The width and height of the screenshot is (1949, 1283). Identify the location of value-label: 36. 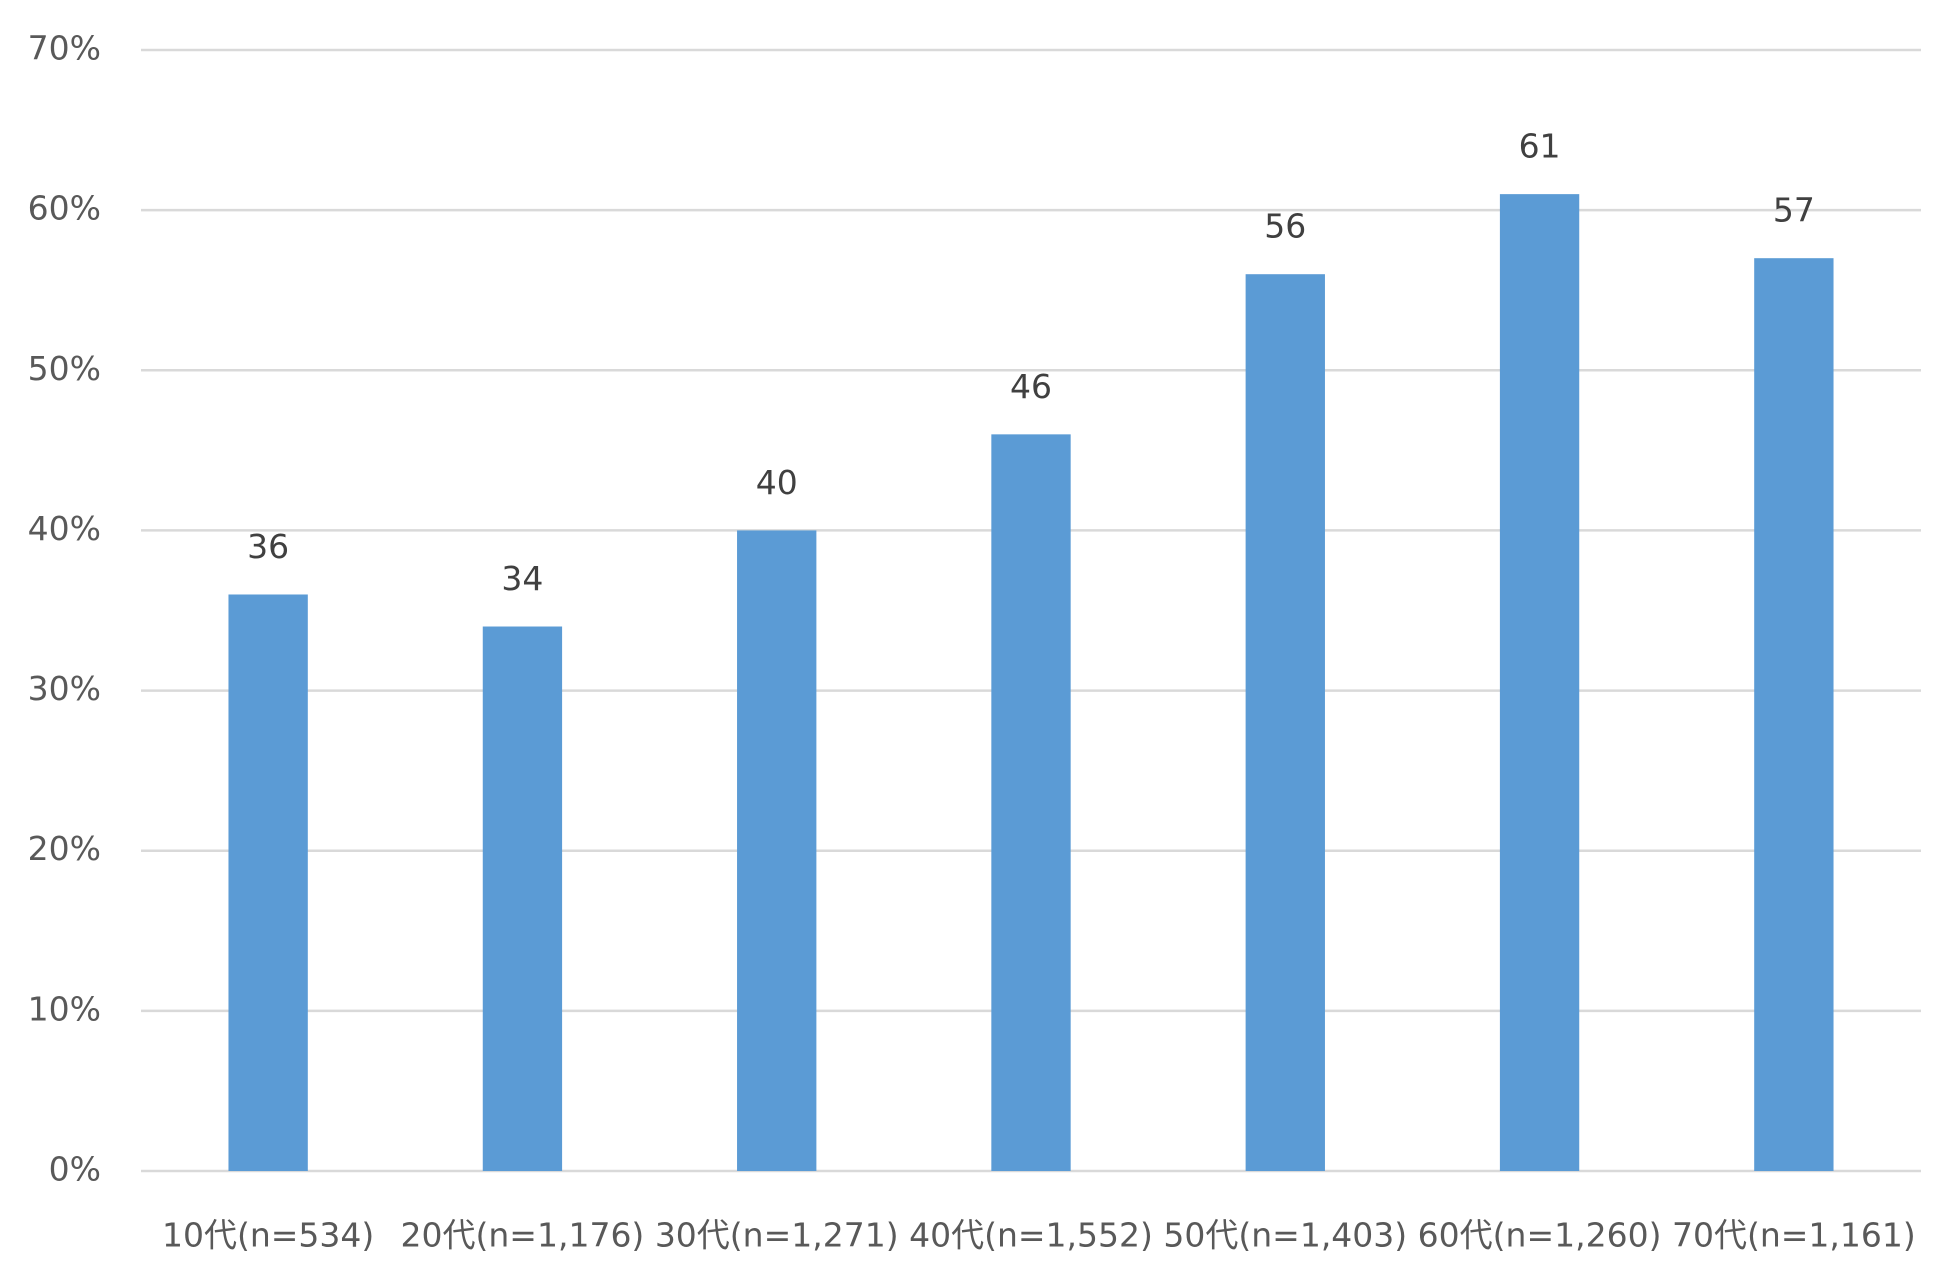
(268, 546).